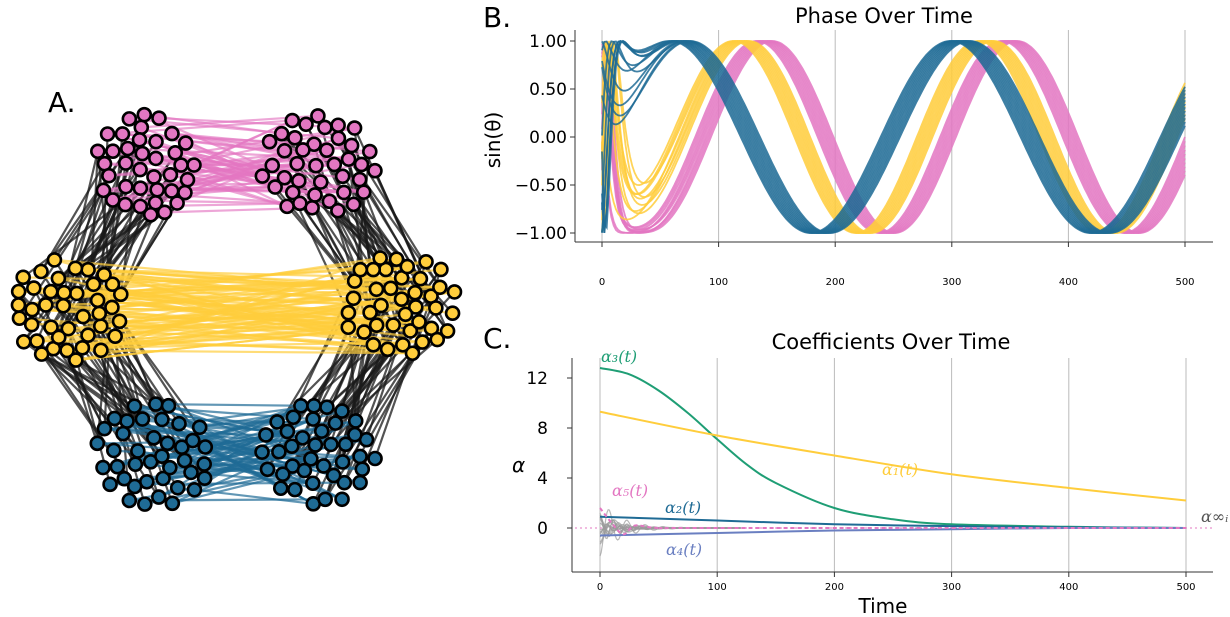 The width and height of the screenshot is (1230, 617). I want to click on y-tick-label: 0.50, so click(548, 90).